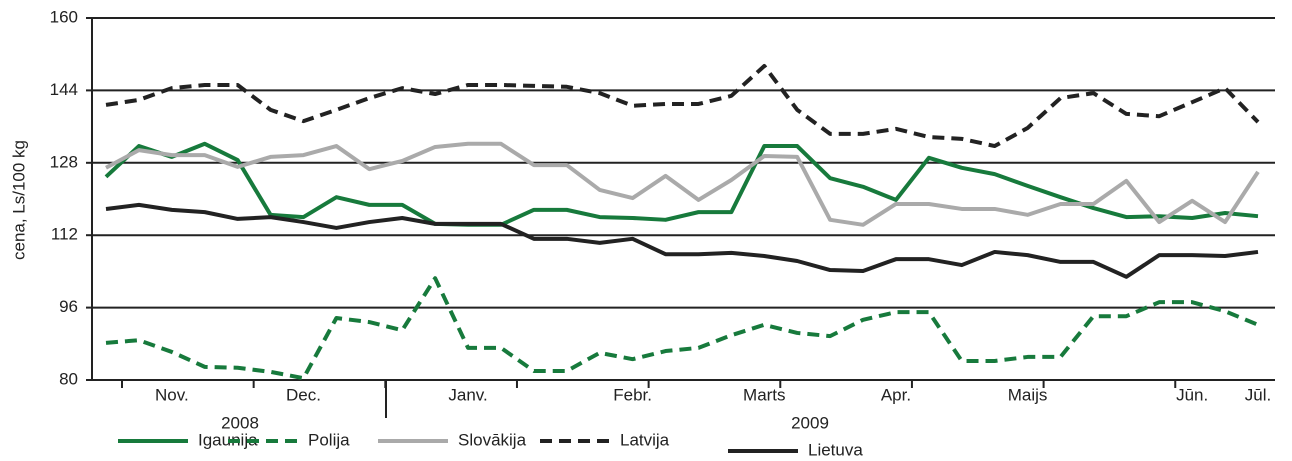  Describe the element at coordinates (645, 439) in the screenshot. I see `legend-label: Latvija` at that location.